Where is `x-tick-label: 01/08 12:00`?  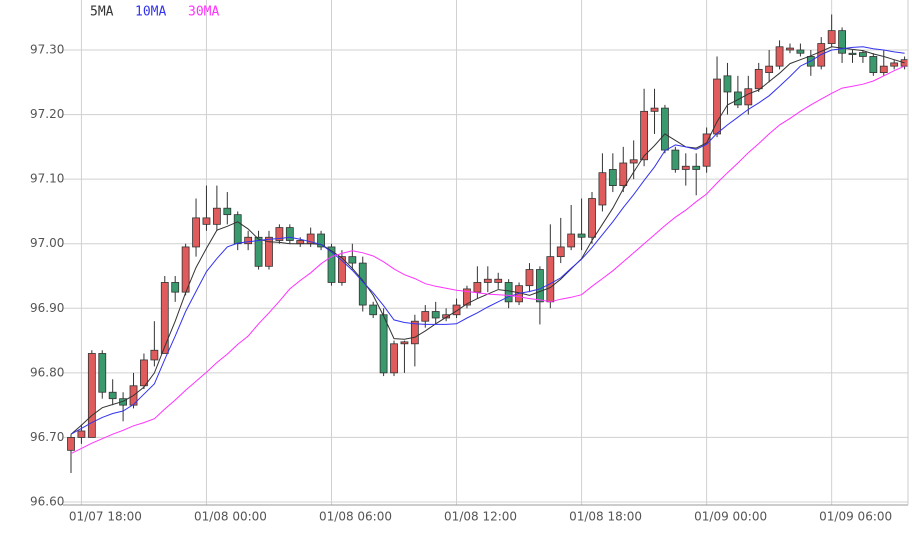 x-tick-label: 01/08 12:00 is located at coordinates (480, 517).